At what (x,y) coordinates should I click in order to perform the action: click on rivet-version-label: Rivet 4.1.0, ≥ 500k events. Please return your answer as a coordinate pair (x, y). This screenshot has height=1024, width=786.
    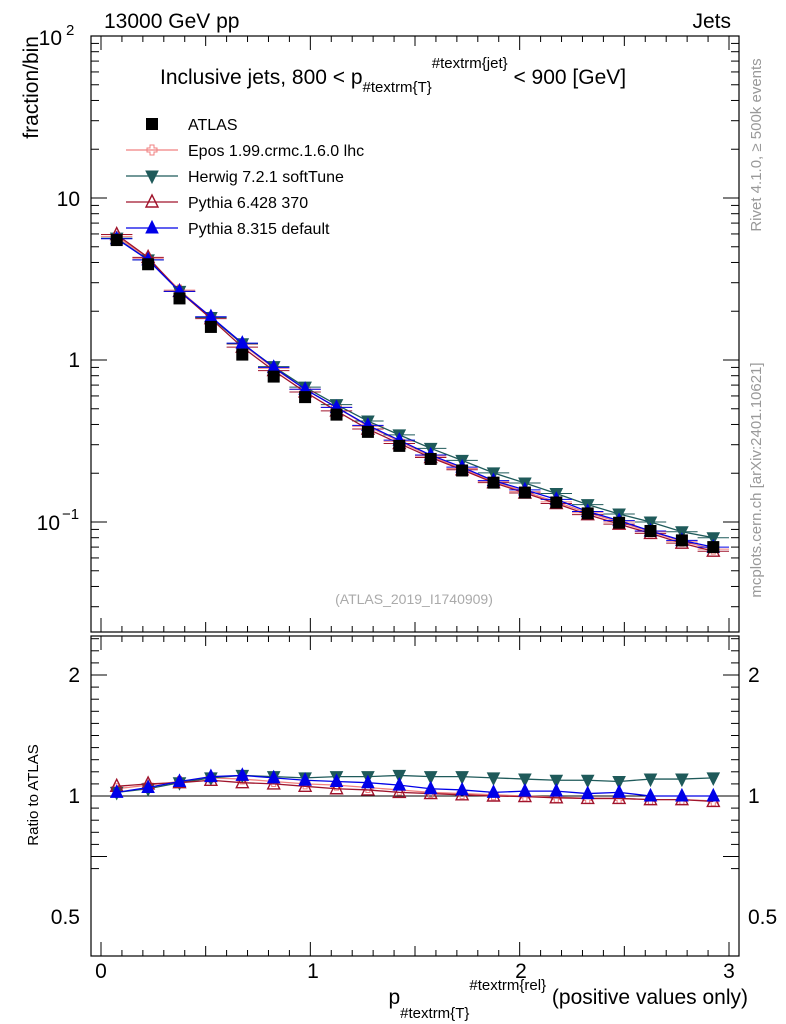
    Looking at the image, I should click on (756, 144).